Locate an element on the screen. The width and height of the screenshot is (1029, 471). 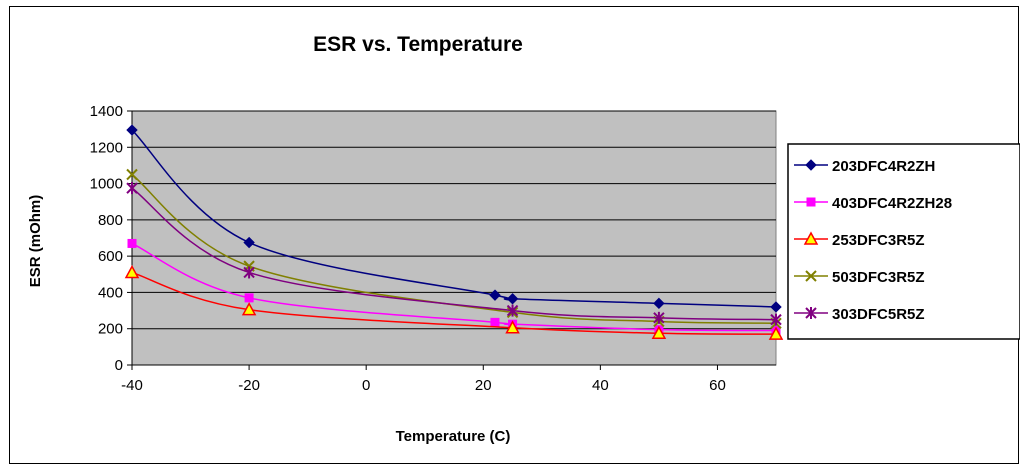
legend-item: 503DFC3R5Z is located at coordinates (859, 277).